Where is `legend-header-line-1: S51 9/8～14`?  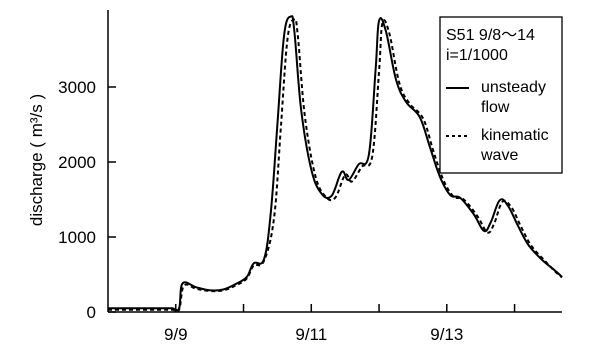
legend-header-line-1: S51 9/8～14 is located at coordinates (490, 35).